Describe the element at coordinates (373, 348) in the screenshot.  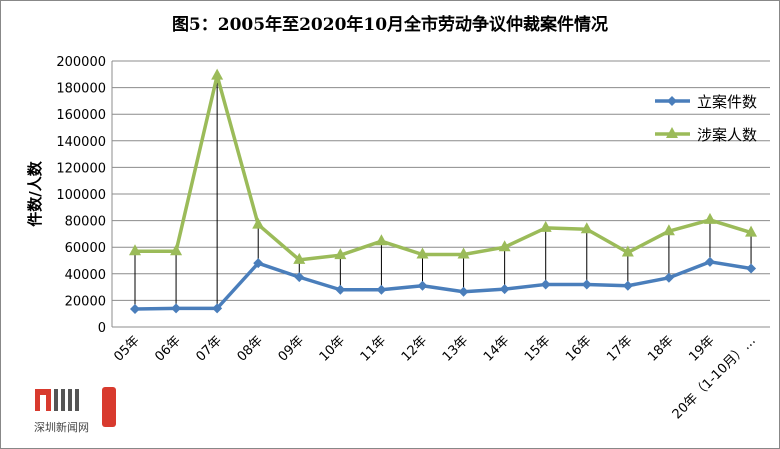
I see `x-tick-label: 11年` at that location.